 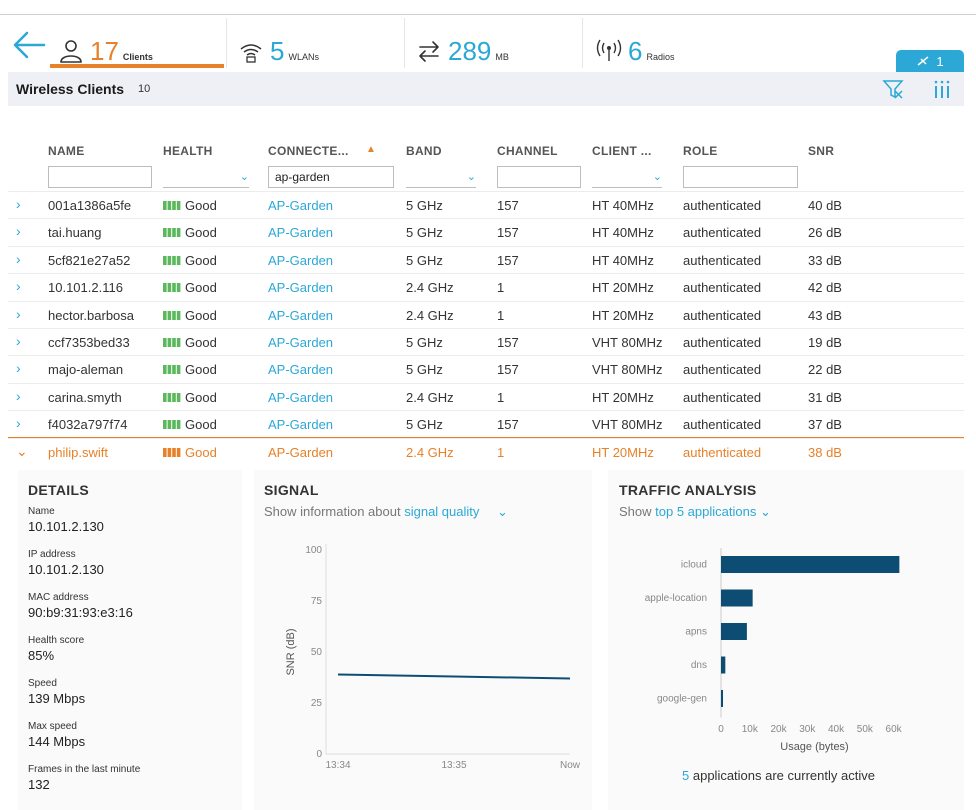 What do you see at coordinates (527, 151) in the screenshot?
I see `column-channel: CHANNEL` at bounding box center [527, 151].